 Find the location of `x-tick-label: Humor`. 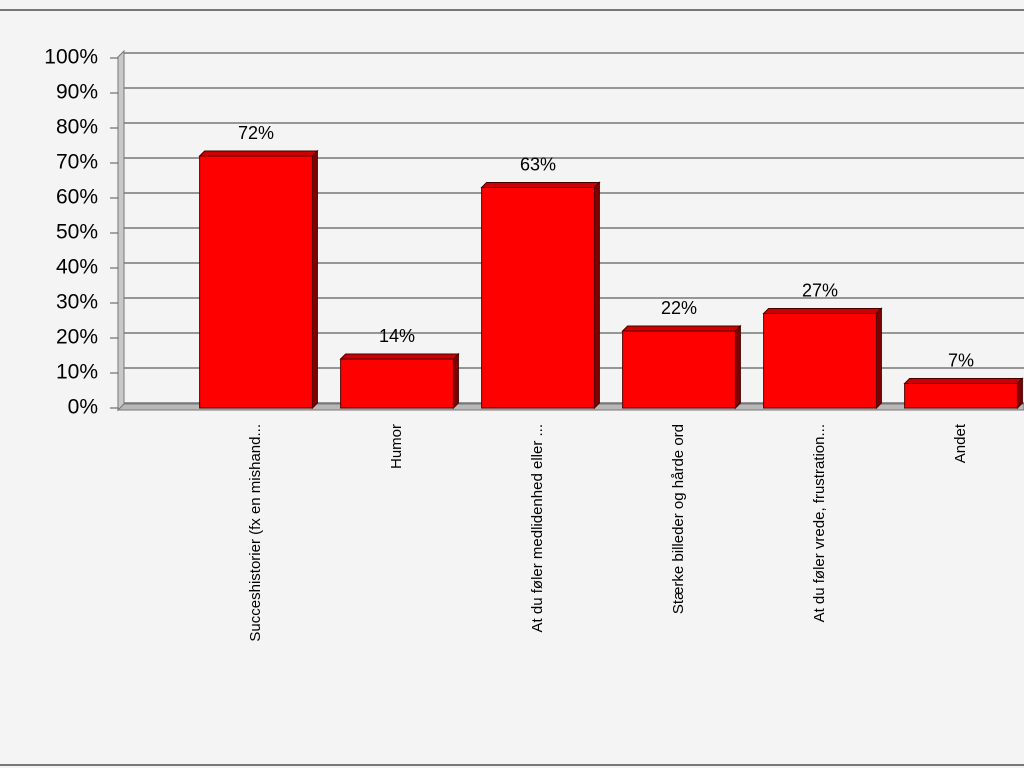

x-tick-label: Humor is located at coordinates (396, 446).